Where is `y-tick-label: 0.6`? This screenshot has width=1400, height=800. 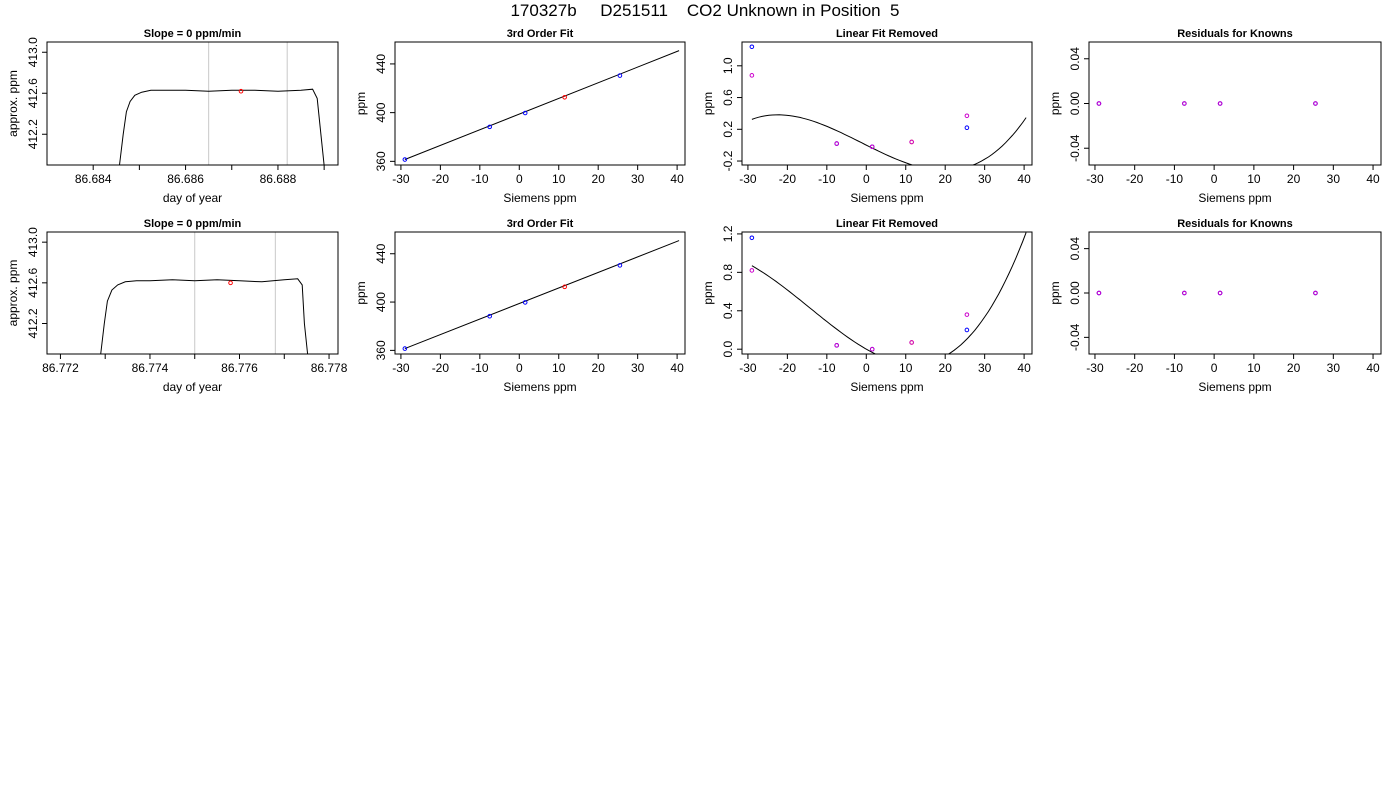
y-tick-label: 0.6 is located at coordinates (728, 97).